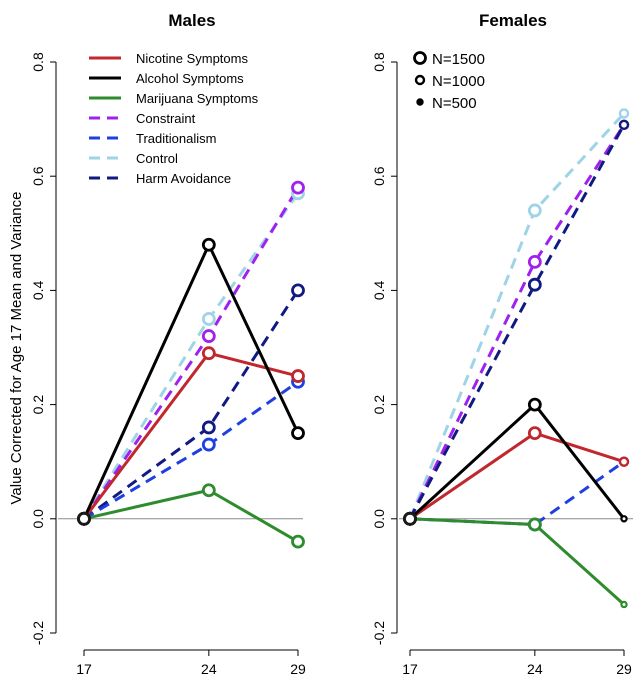  What do you see at coordinates (166, 118) in the screenshot?
I see `legend-label-constraint: Constraint` at bounding box center [166, 118].